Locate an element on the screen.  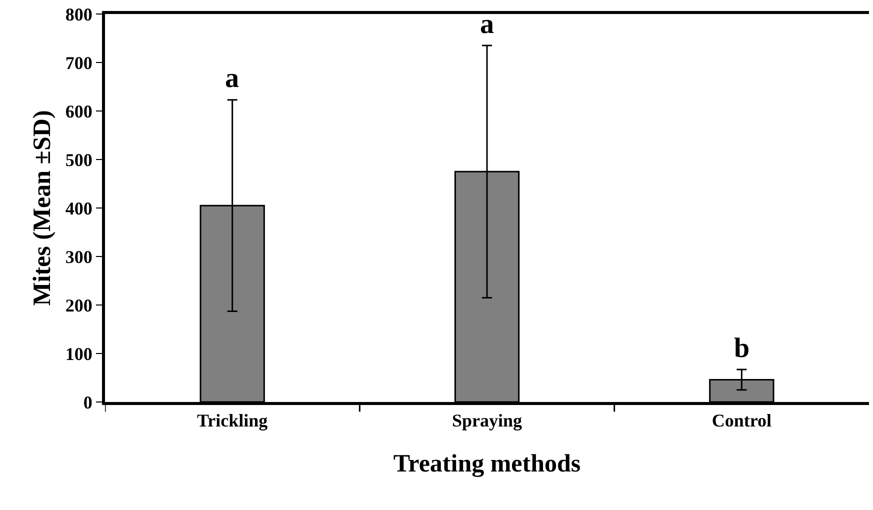
y-tick-label: 700 is located at coordinates (78, 62).